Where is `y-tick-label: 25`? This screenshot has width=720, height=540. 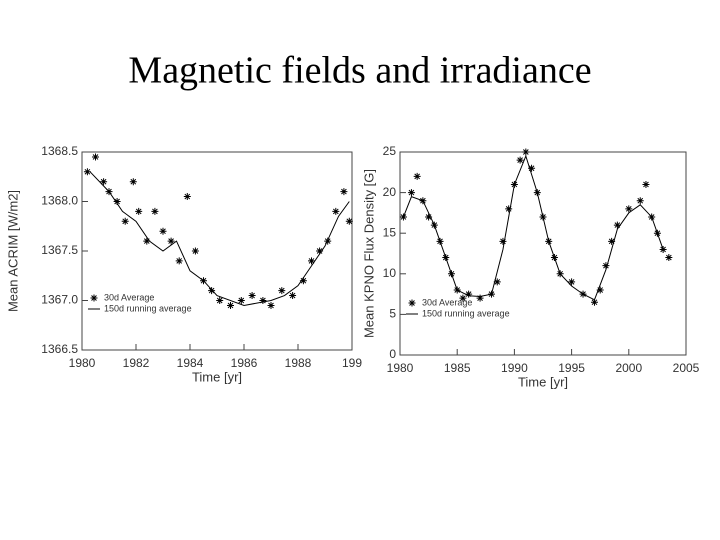 y-tick-label: 25 is located at coordinates (390, 151).